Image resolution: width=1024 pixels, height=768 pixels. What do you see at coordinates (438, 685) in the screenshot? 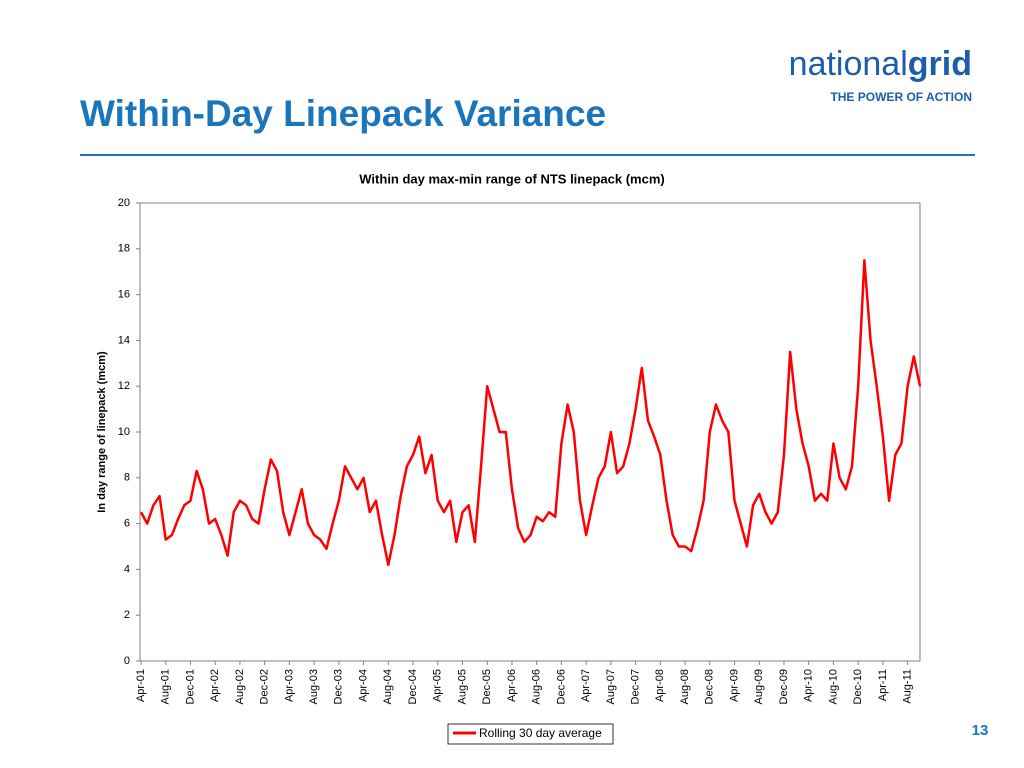
I see `x-tick-label: Apr-05` at bounding box center [438, 685].